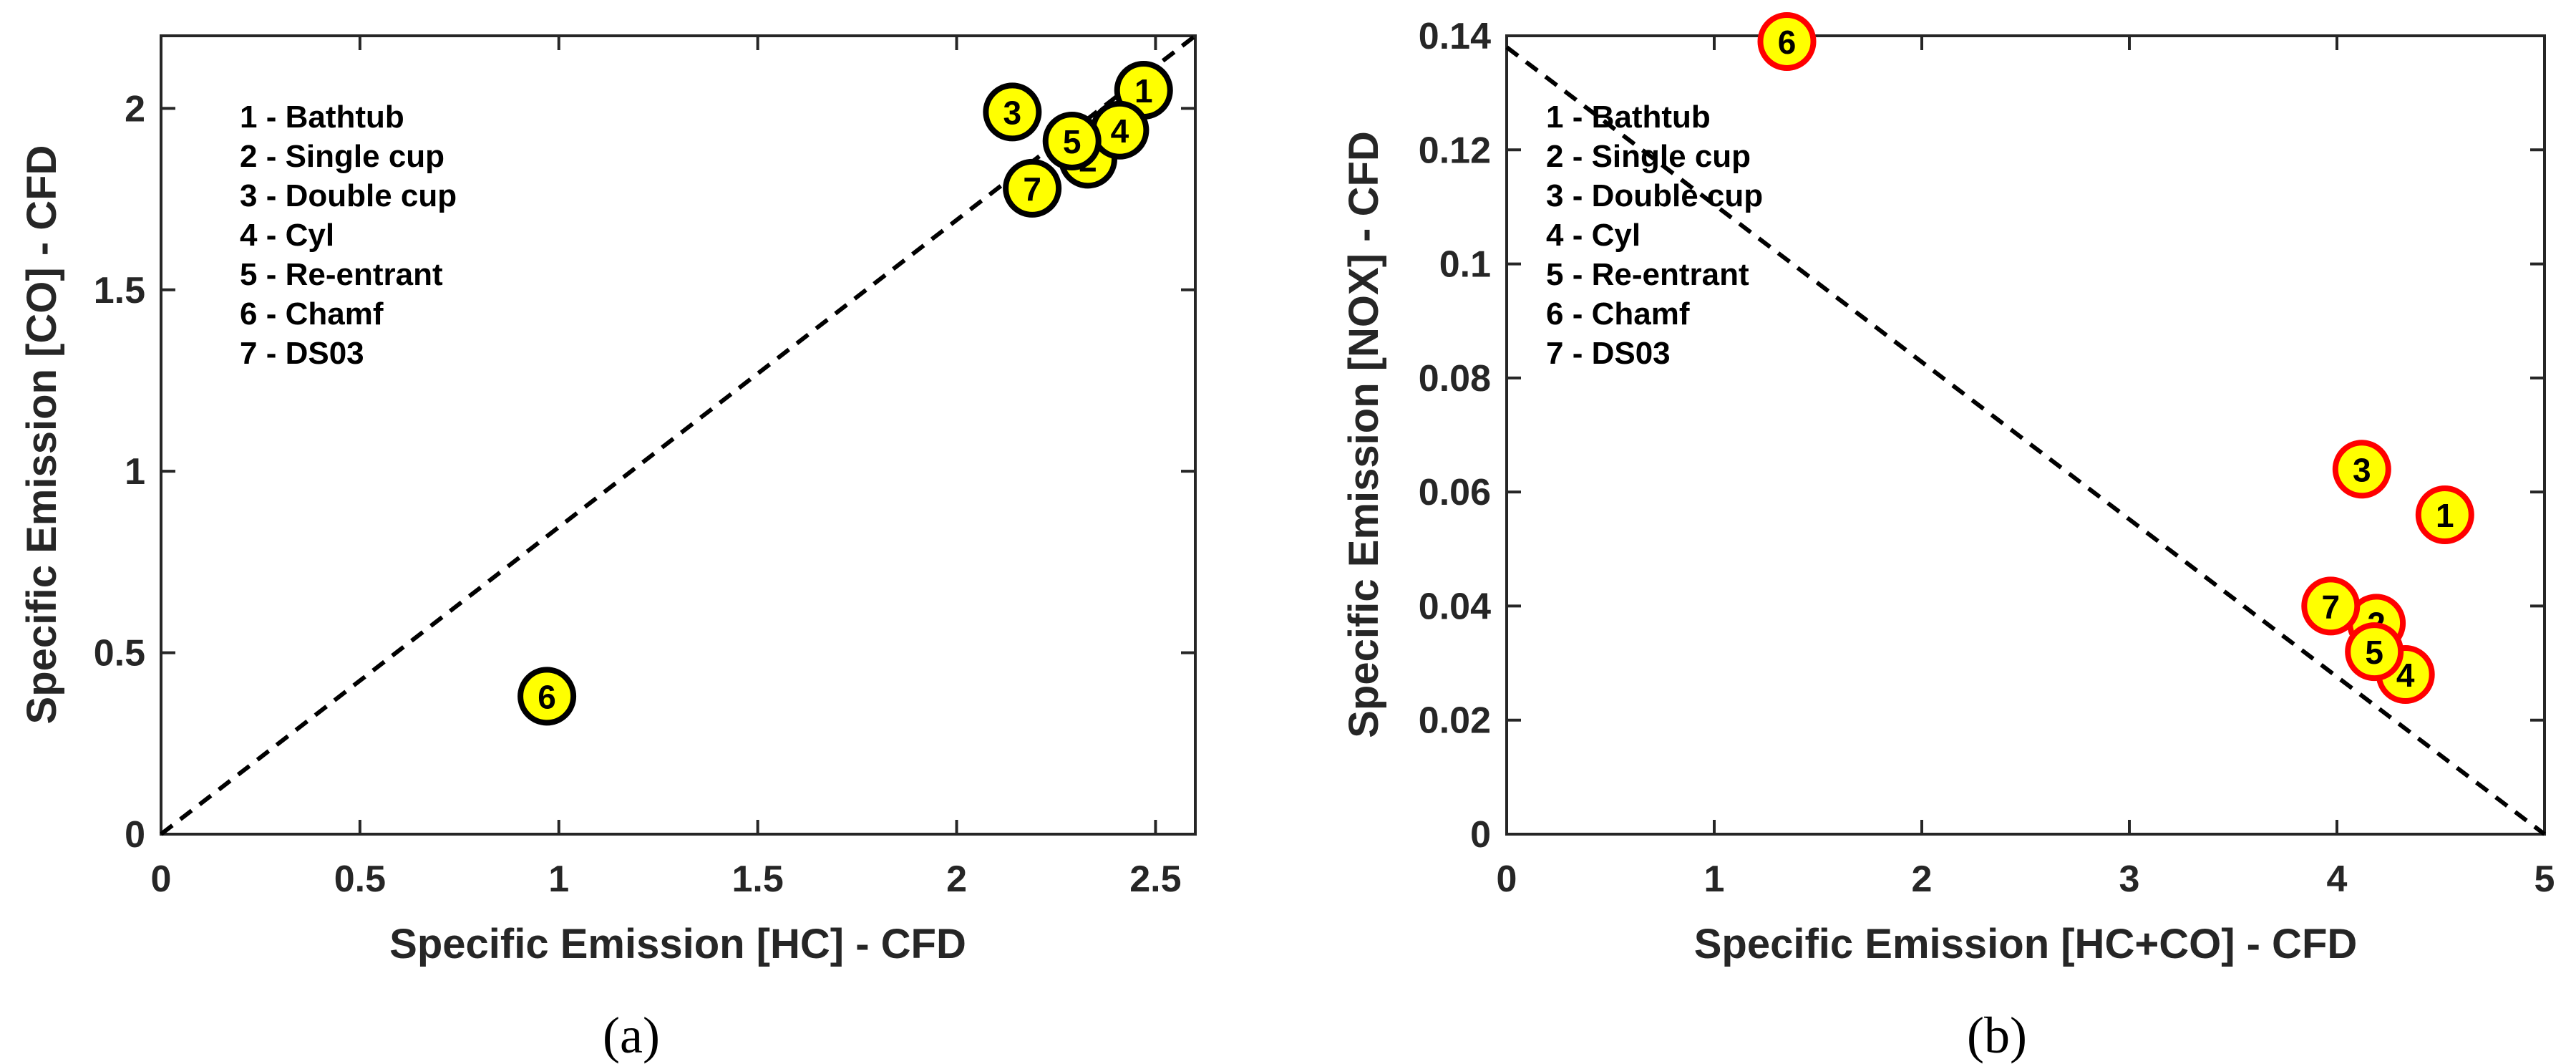  Describe the element at coordinates (1465, 265) in the screenshot. I see `y-tick-label-b: 0.1` at that location.